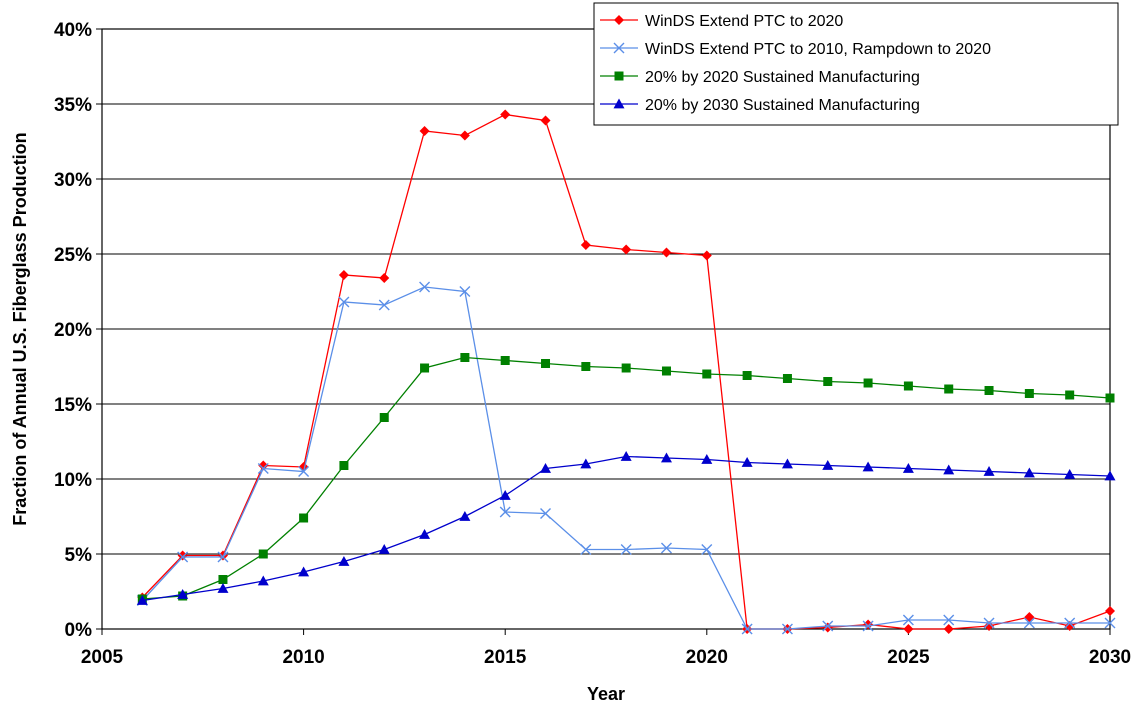 The height and width of the screenshot is (708, 1140). What do you see at coordinates (606, 648) in the screenshot?
I see `x-axis-ticks: 2005 2010 2015 2020 2025 2030` at bounding box center [606, 648].